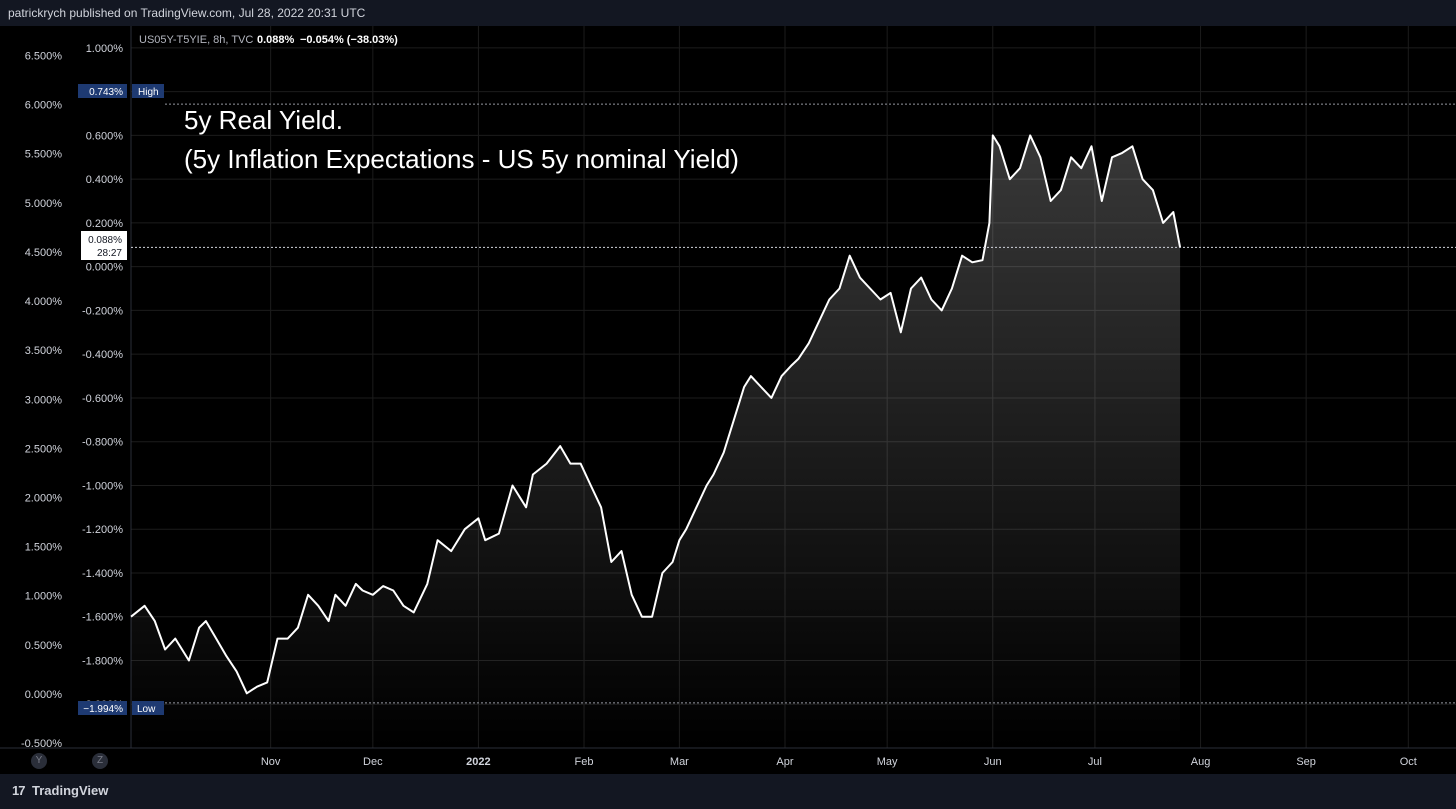 The height and width of the screenshot is (809, 1456). Describe the element at coordinates (105, 268) in the screenshot. I see `right-axis-tick-label: 0.000%` at that location.